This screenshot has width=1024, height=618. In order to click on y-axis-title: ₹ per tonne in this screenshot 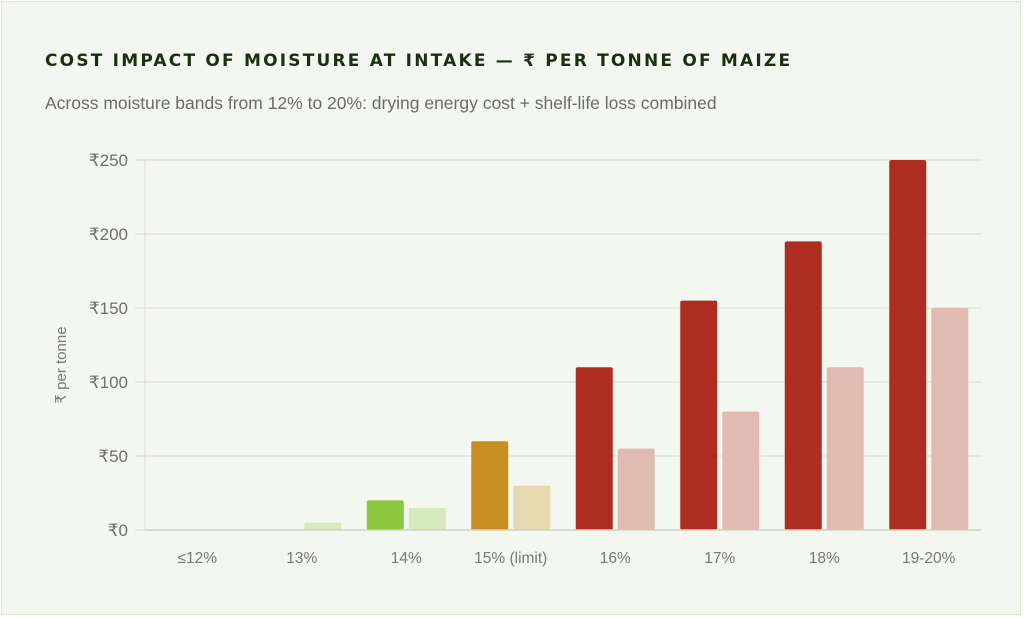, I will do `click(61, 364)`.